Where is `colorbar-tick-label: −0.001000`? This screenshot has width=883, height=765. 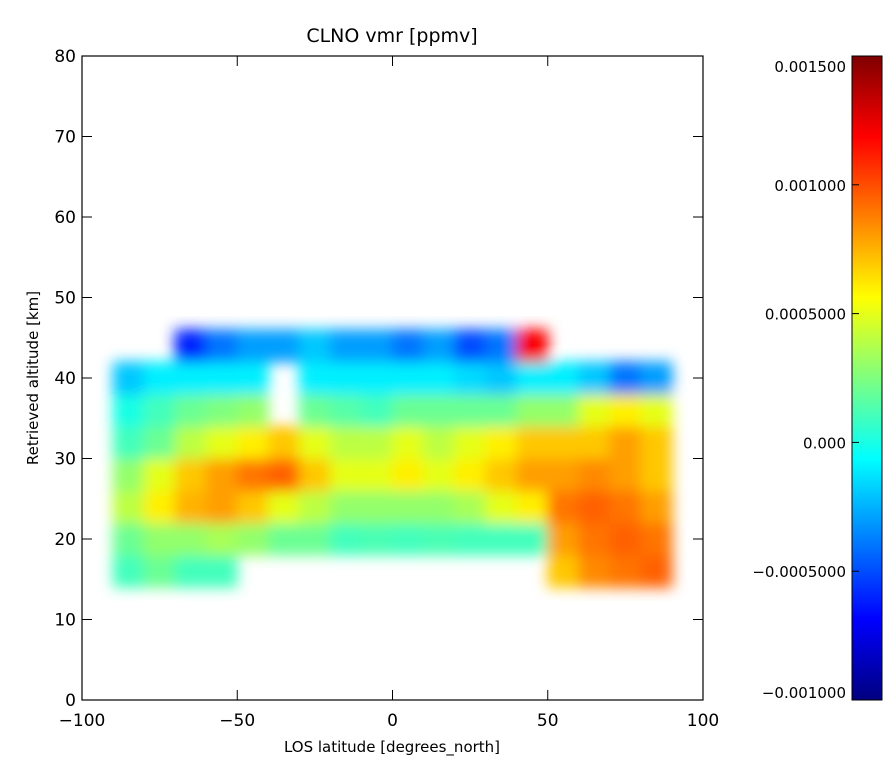
colorbar-tick-label: −0.001000 is located at coordinates (804, 693).